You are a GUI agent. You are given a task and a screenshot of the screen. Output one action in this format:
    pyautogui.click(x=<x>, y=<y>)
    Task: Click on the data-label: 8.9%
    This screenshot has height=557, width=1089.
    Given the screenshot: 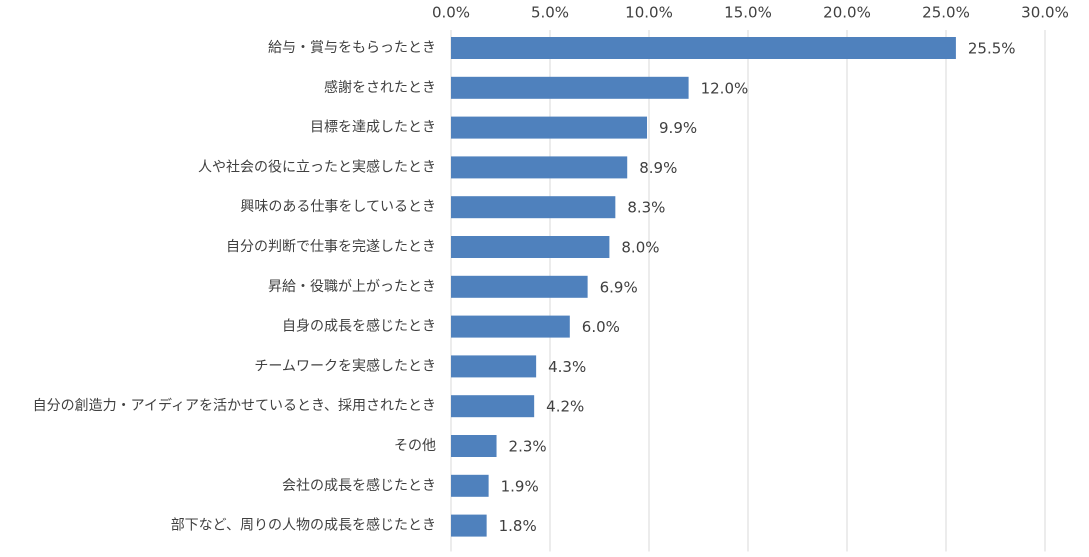 What is the action you would take?
    pyautogui.click(x=658, y=168)
    